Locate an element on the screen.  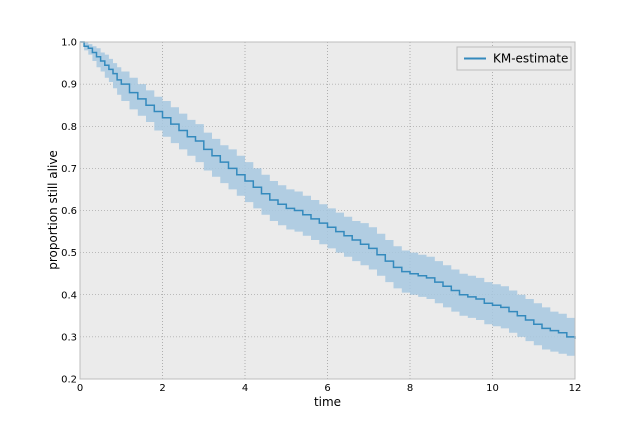
y-tick-label: 0.3 is located at coordinates (69, 337).